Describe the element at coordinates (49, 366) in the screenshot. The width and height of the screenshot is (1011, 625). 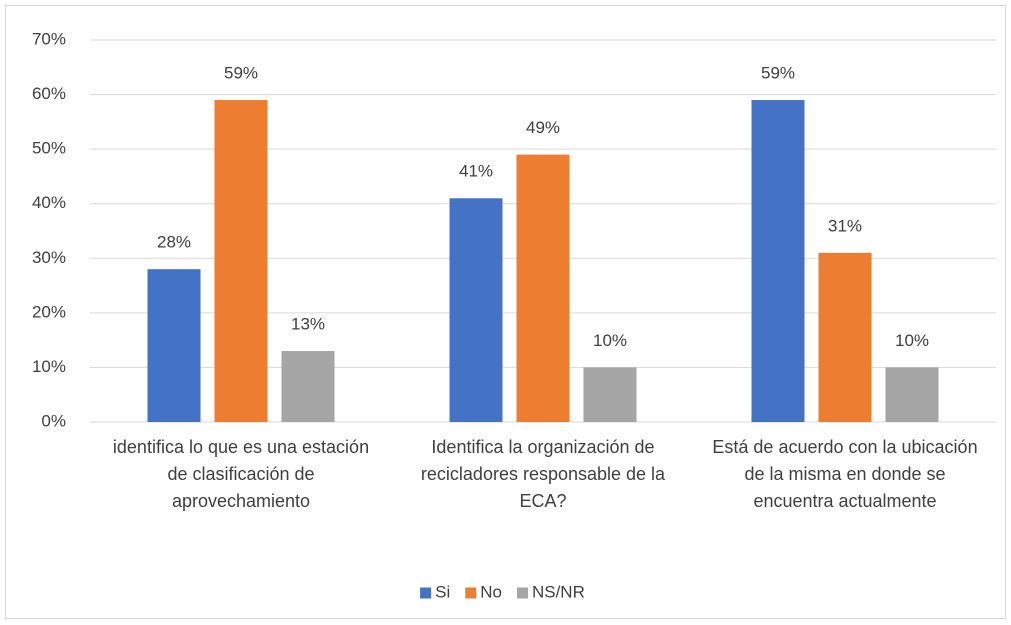
I see `y-tick-label: 10%` at that location.